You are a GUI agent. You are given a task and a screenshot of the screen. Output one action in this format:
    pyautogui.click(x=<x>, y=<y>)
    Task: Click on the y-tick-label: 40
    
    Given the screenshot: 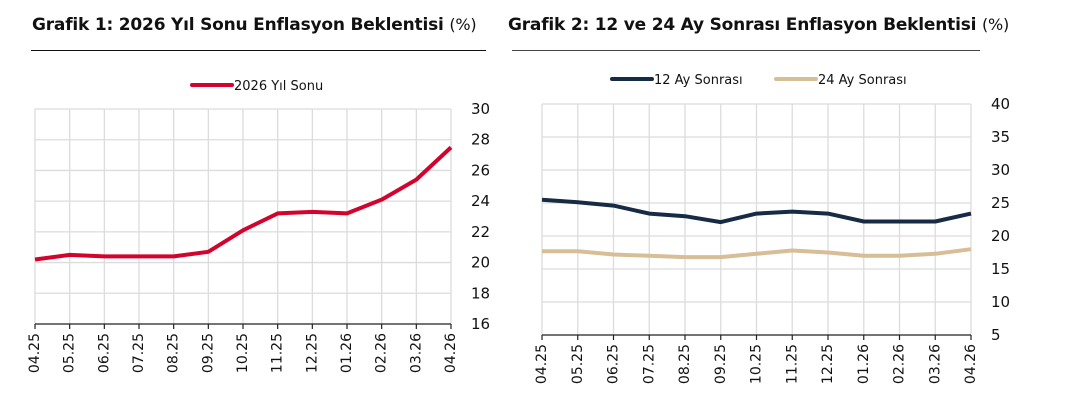 What is the action you would take?
    pyautogui.click(x=1000, y=104)
    